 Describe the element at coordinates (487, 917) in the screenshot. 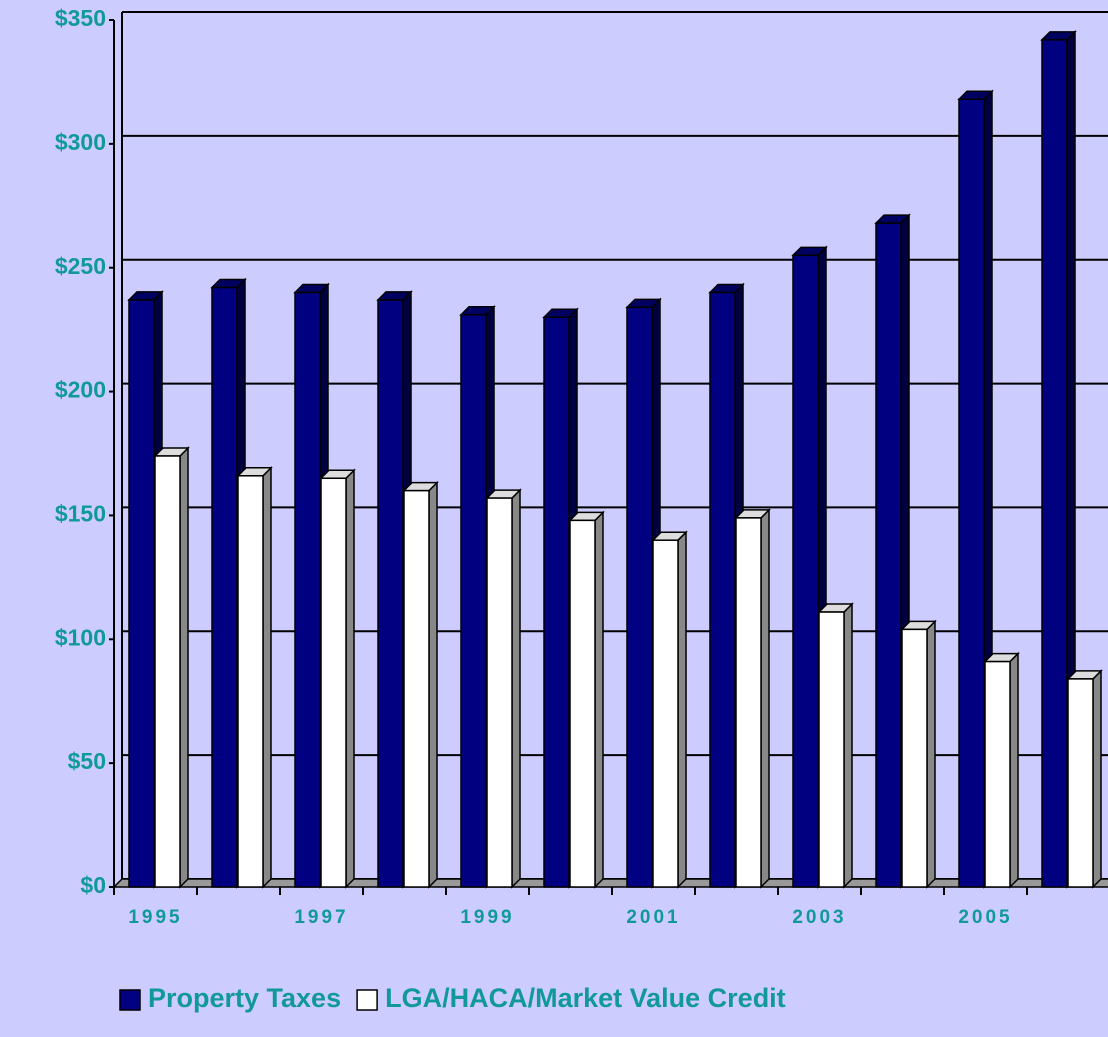

I see `x-tick-label: 1999` at that location.